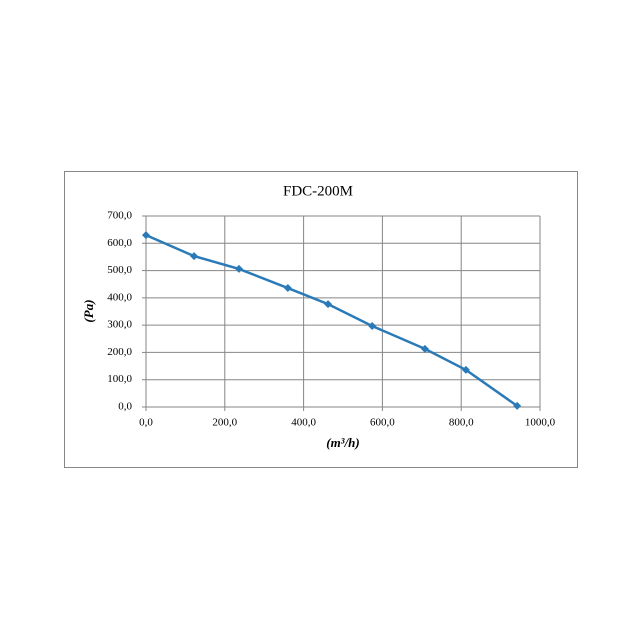  Describe the element at coordinates (119, 270) in the screenshot. I see `y-tick-label: 500,0` at that location.